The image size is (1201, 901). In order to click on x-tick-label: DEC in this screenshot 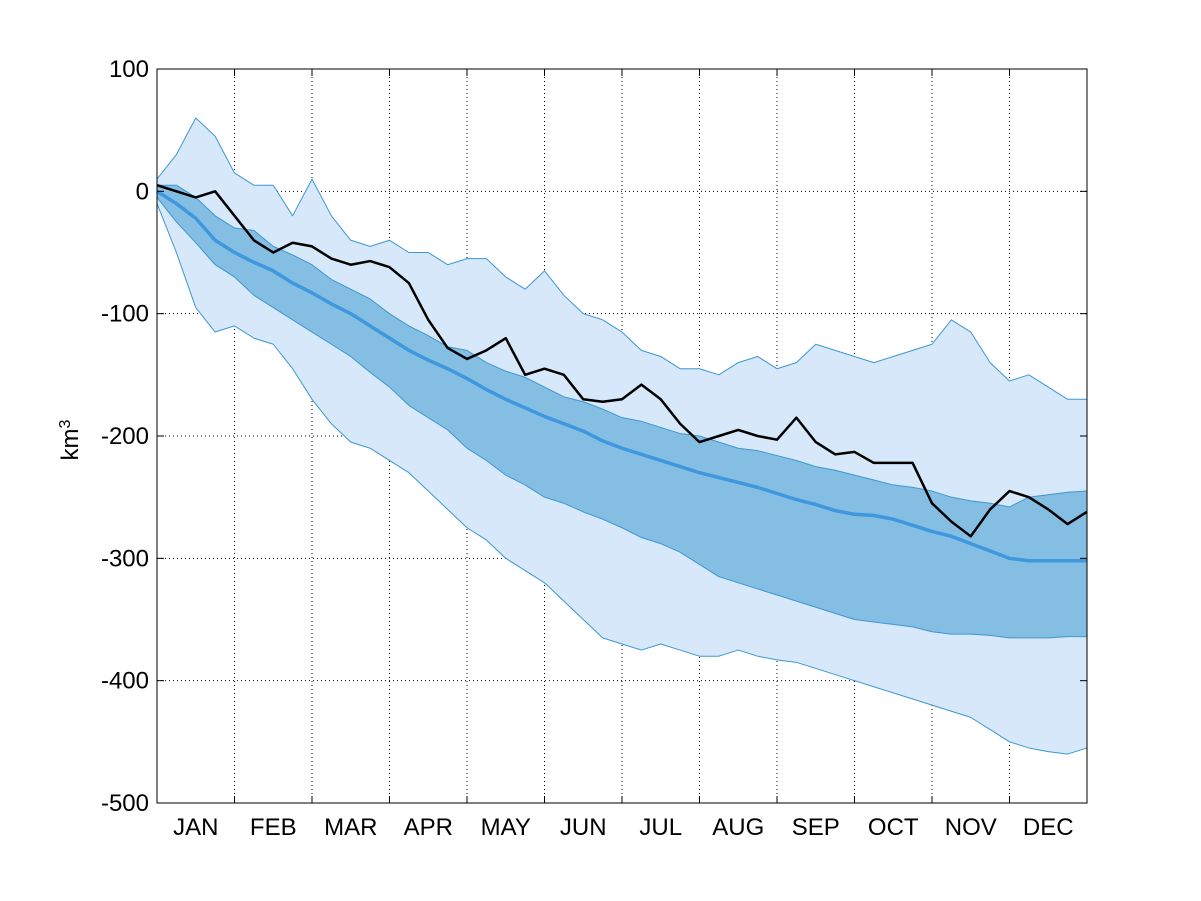, I will do `click(1048, 827)`.